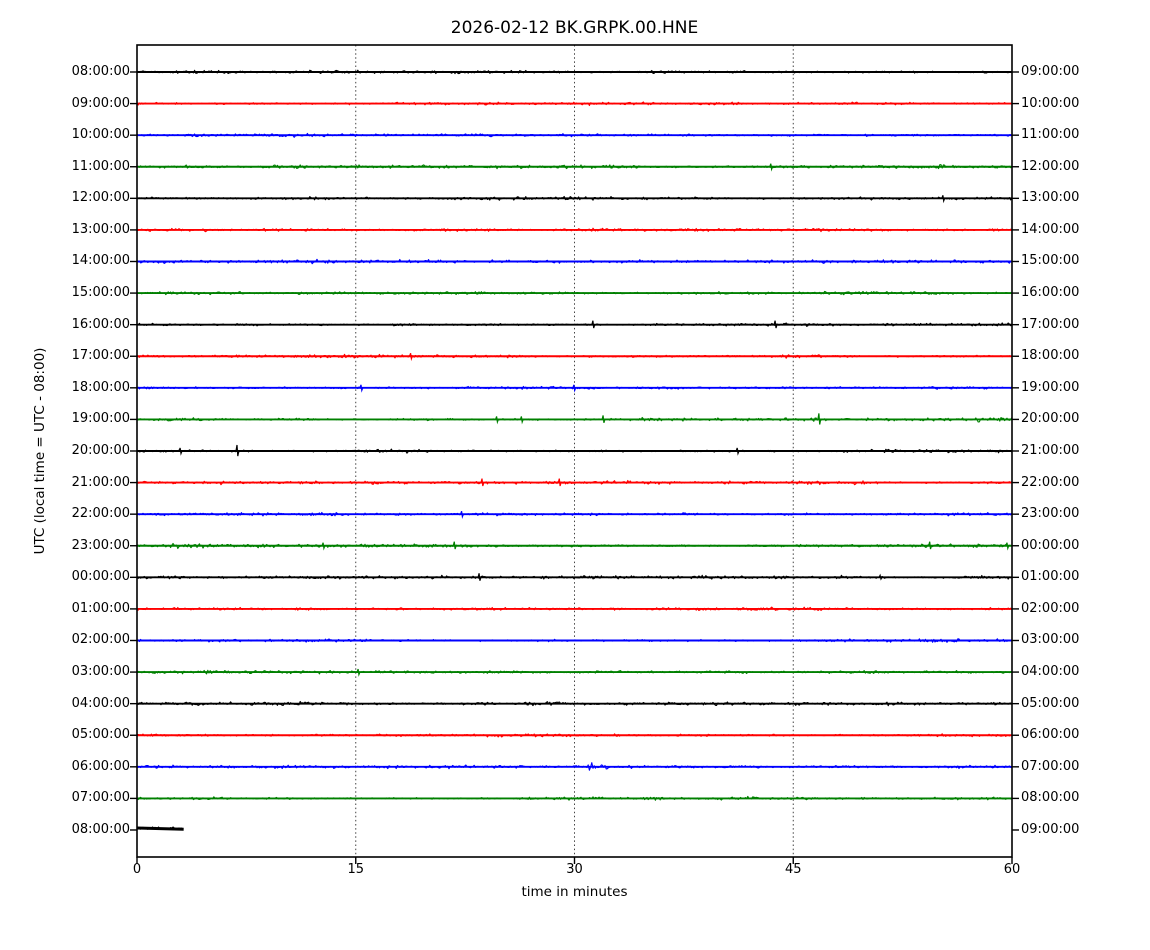 The width and height of the screenshot is (1150, 950). Describe the element at coordinates (1050, 577) in the screenshot. I see `end-time-label: 01:00:00` at that location.